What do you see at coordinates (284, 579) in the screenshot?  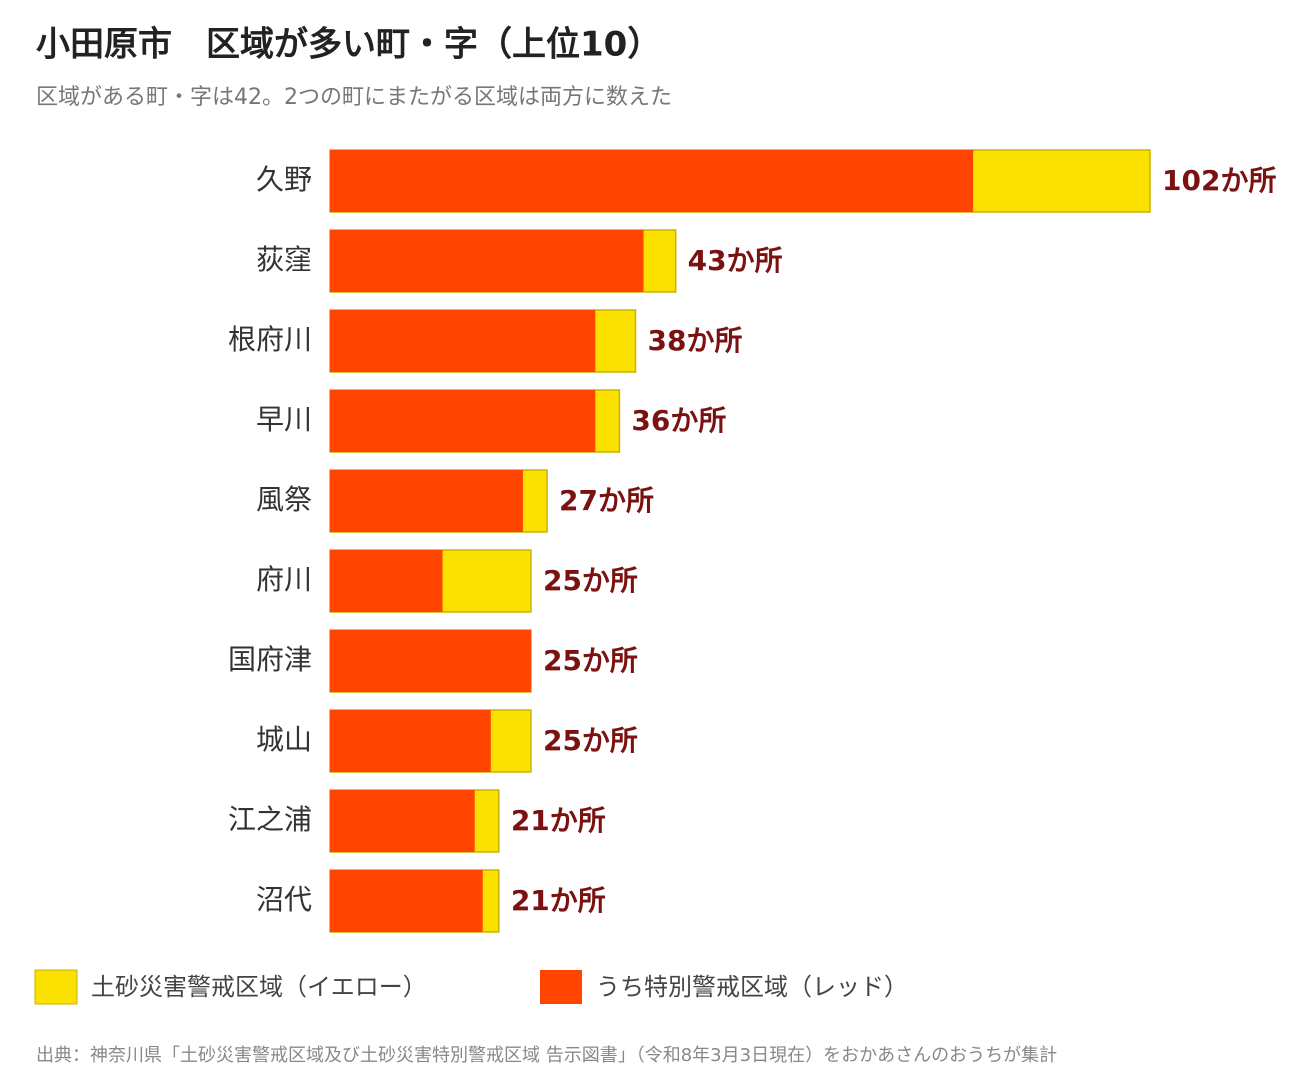 I see `category-label: 府川` at bounding box center [284, 579].